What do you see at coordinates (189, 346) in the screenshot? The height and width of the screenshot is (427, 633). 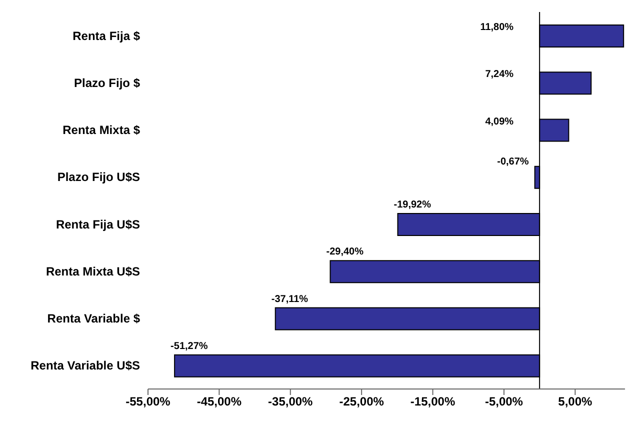 I see `data-label: -51,27%` at bounding box center [189, 346].